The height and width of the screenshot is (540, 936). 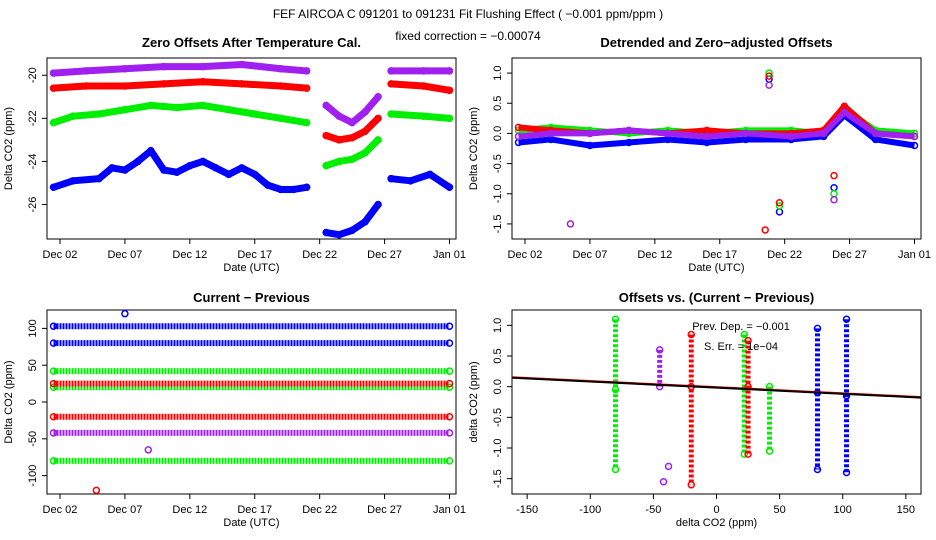 What do you see at coordinates (9, 148) in the screenshot?
I see `y-axis-label: Delta CO2 (ppm)` at bounding box center [9, 148].